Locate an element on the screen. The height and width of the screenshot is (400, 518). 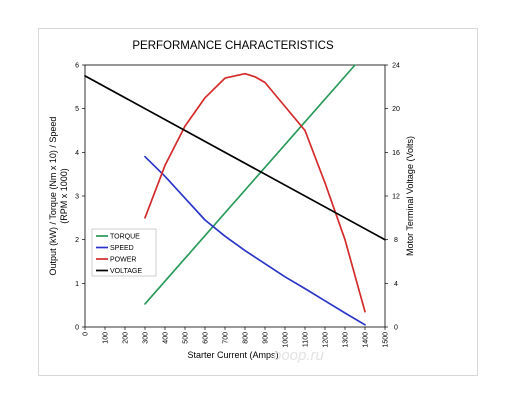
x-tick-label: 800 is located at coordinates (246, 338).